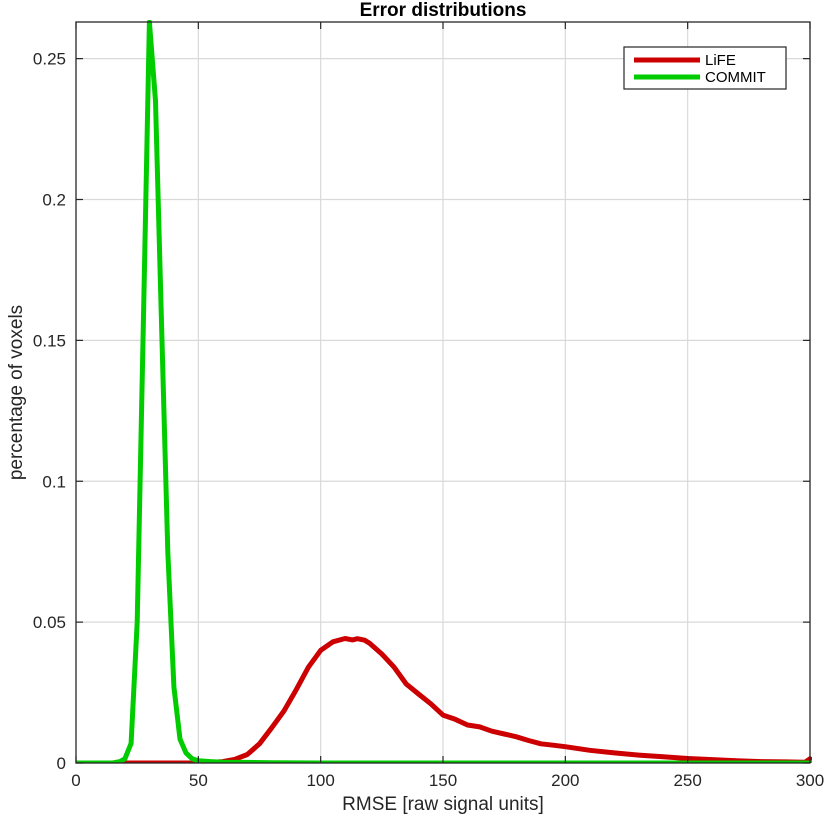 This screenshot has height=816, width=827. I want to click on legend-box, so click(705, 68).